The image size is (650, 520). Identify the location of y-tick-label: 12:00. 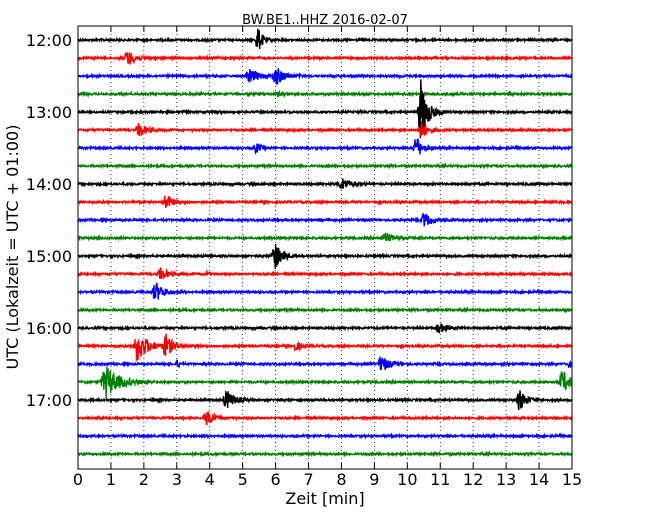
(49, 40).